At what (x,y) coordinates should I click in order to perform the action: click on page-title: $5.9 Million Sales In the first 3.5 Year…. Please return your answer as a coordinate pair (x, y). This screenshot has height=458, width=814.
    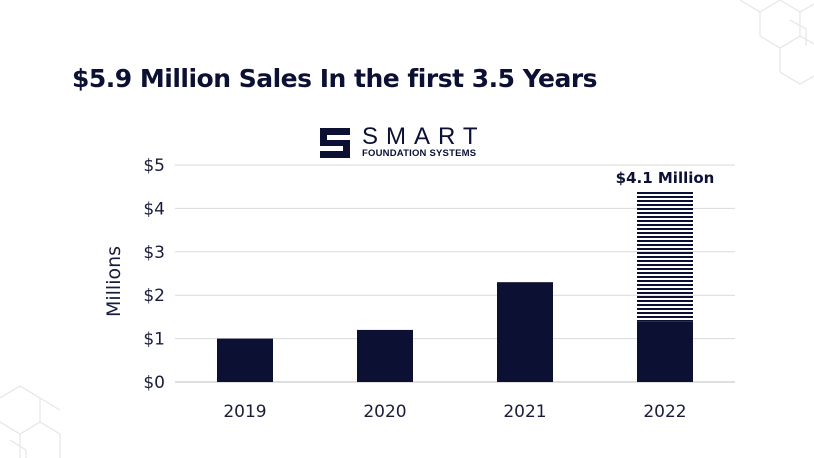
    Looking at the image, I should click on (335, 78).